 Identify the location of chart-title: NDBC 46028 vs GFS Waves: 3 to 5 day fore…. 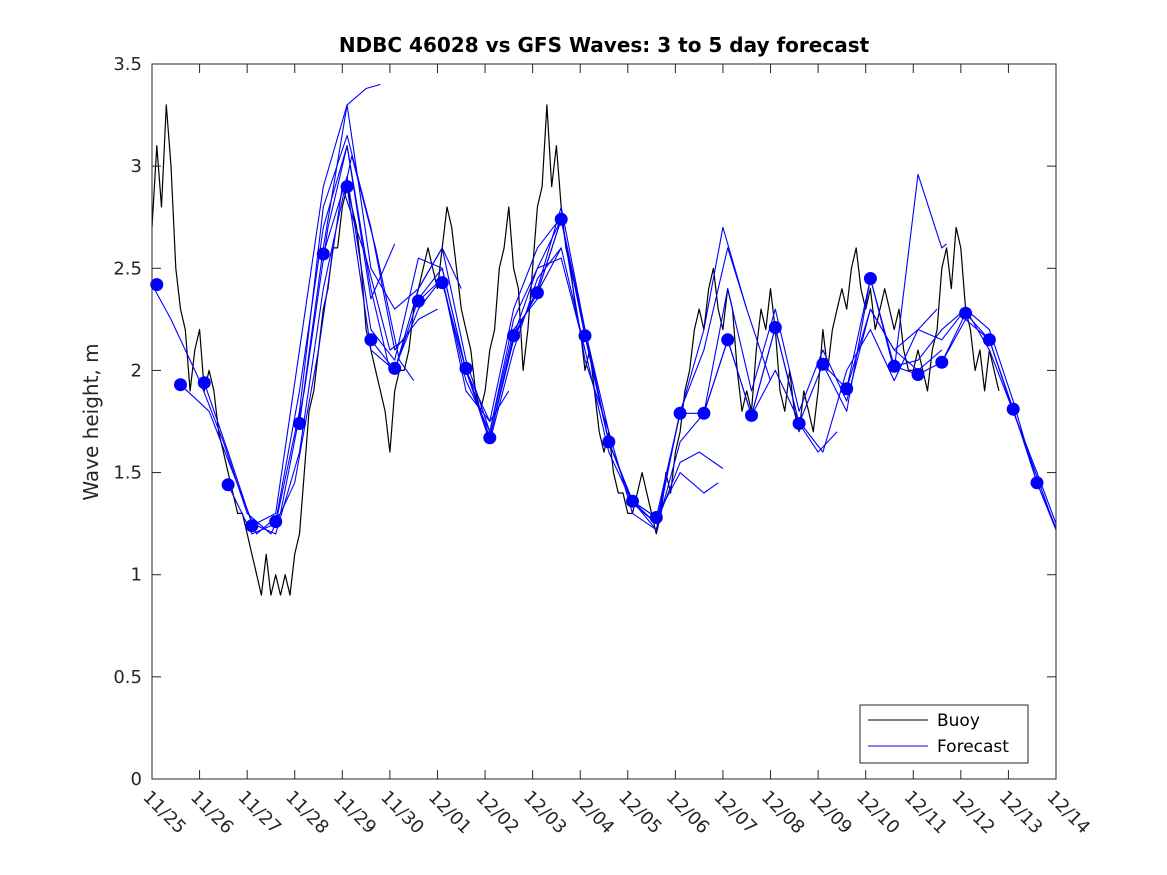
(604, 45).